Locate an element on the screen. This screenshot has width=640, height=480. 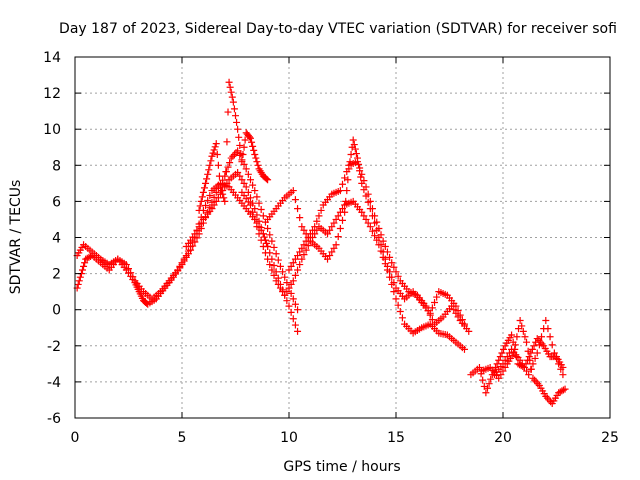
y-tick-label: 0 is located at coordinates (56, 311).